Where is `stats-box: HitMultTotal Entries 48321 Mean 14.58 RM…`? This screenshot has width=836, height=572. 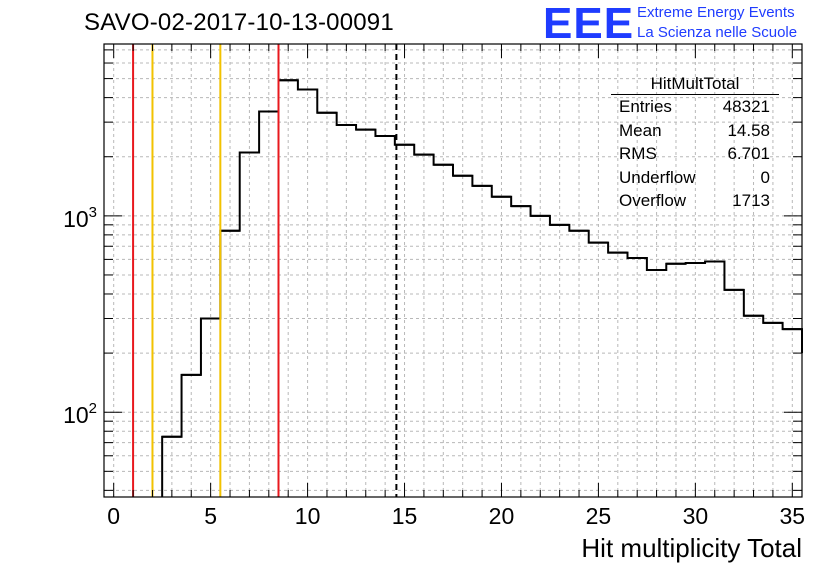 stats-box: HitMultTotal Entries 48321 Mean 14.58 RM… is located at coordinates (695, 143).